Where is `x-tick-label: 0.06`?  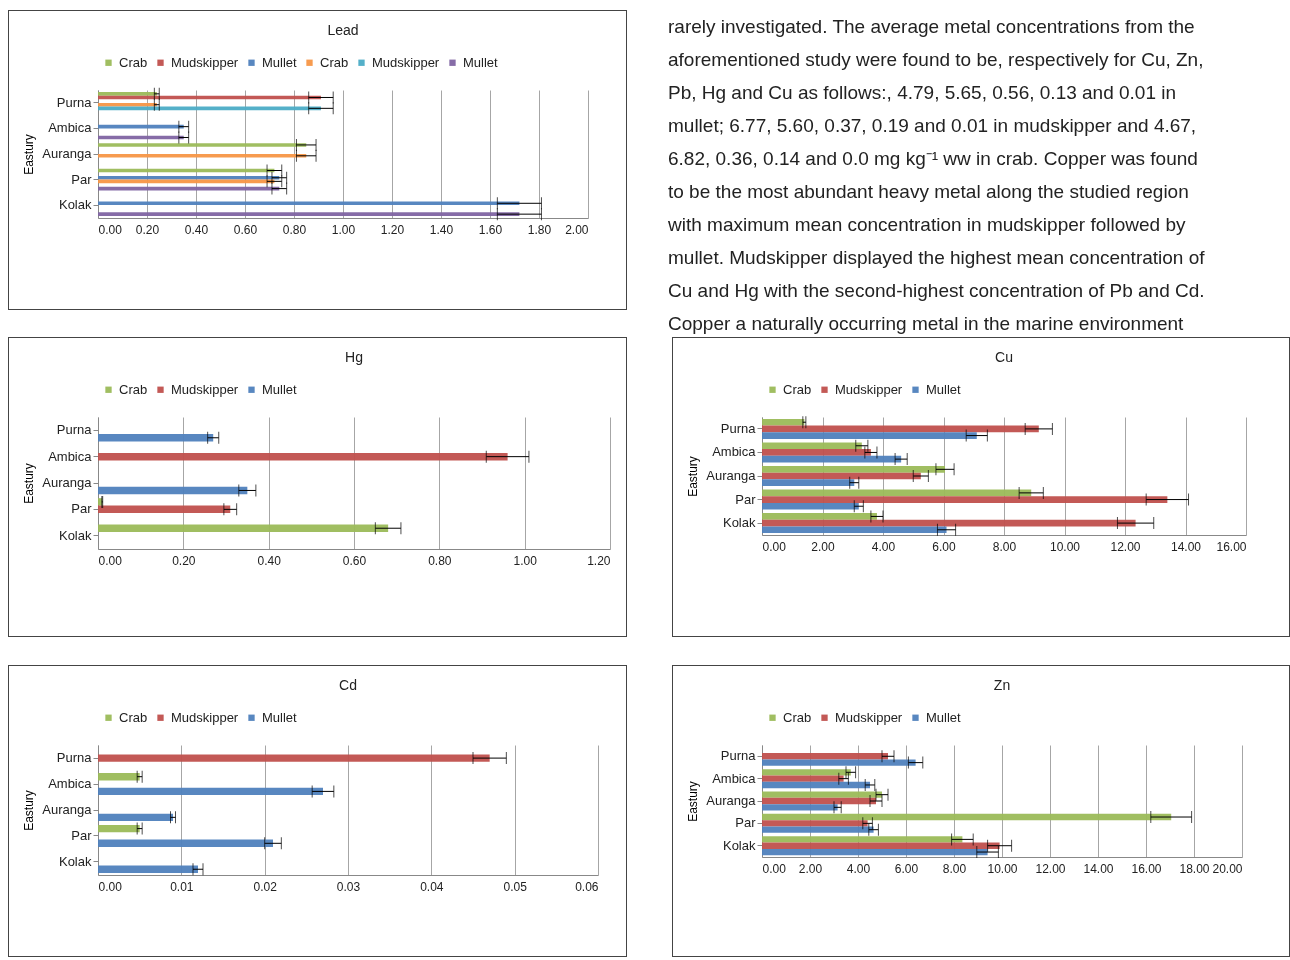 x-tick-label: 0.06 is located at coordinates (587, 886).